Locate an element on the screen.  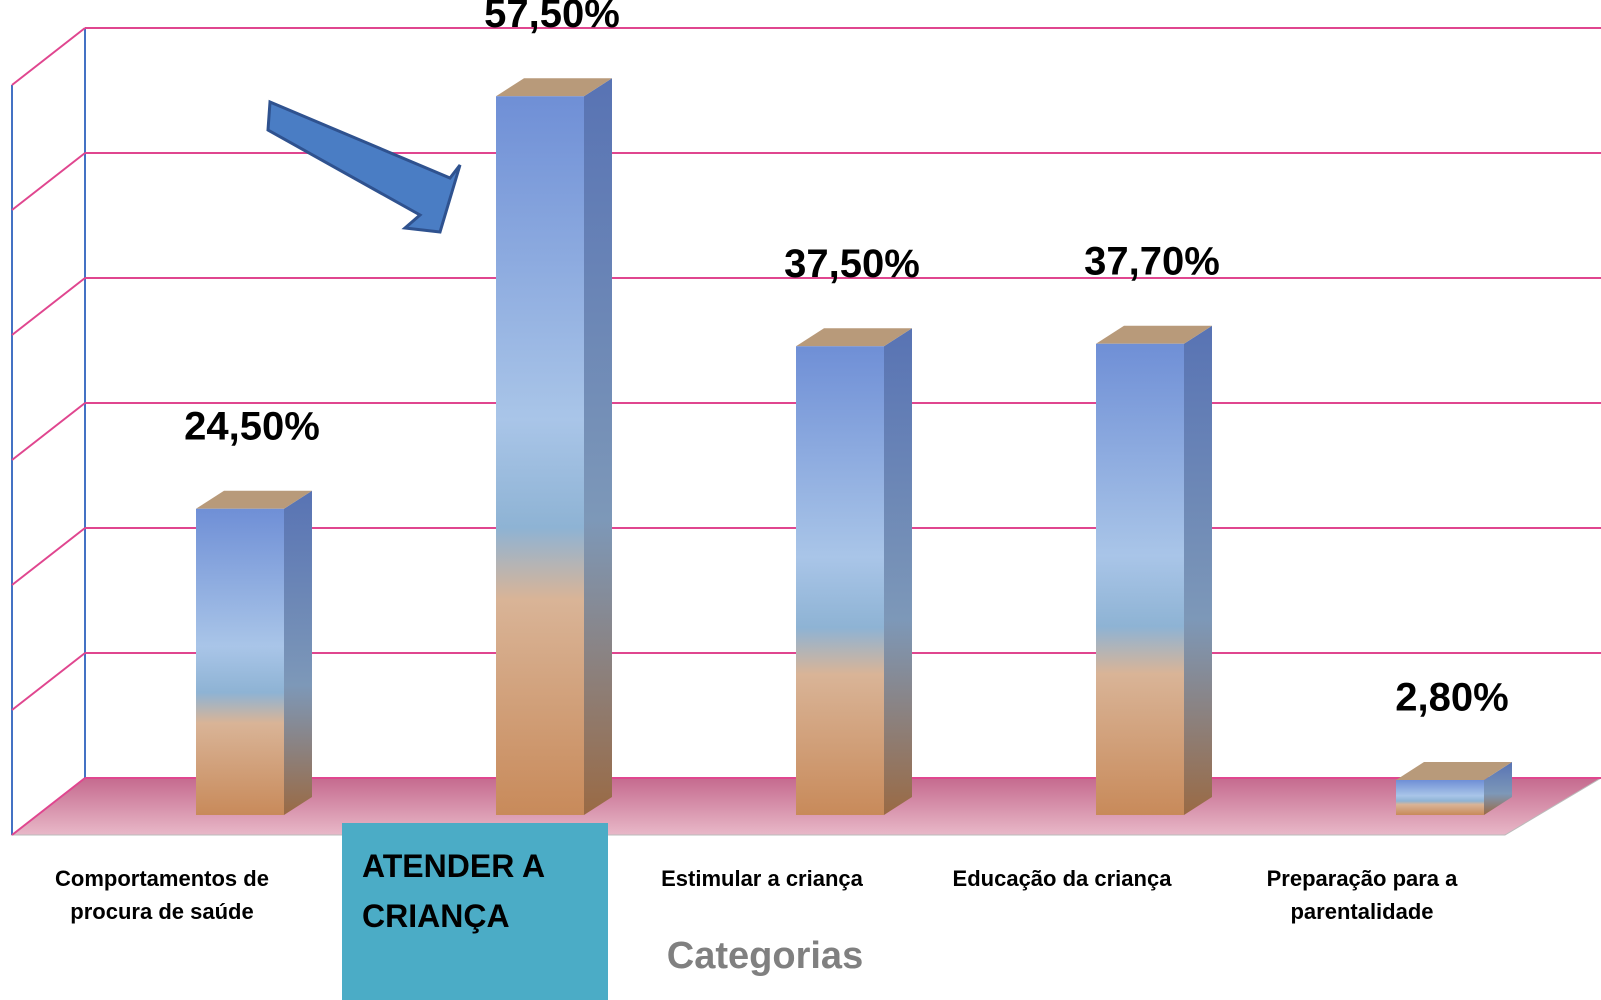
value-label: 2,80% is located at coordinates (1451, 698).